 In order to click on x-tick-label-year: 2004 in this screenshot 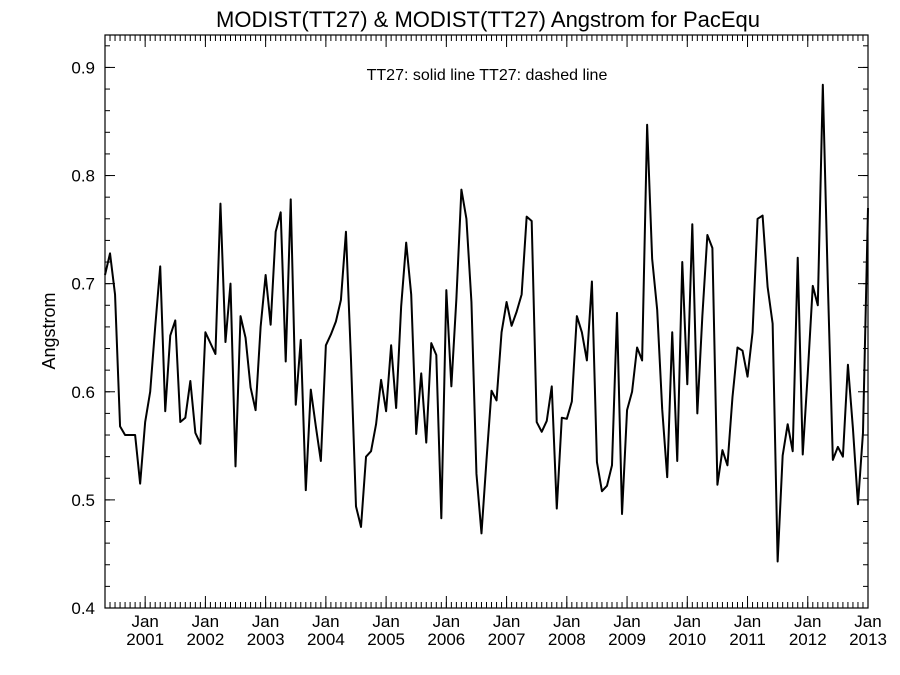, I will do `click(326, 639)`.